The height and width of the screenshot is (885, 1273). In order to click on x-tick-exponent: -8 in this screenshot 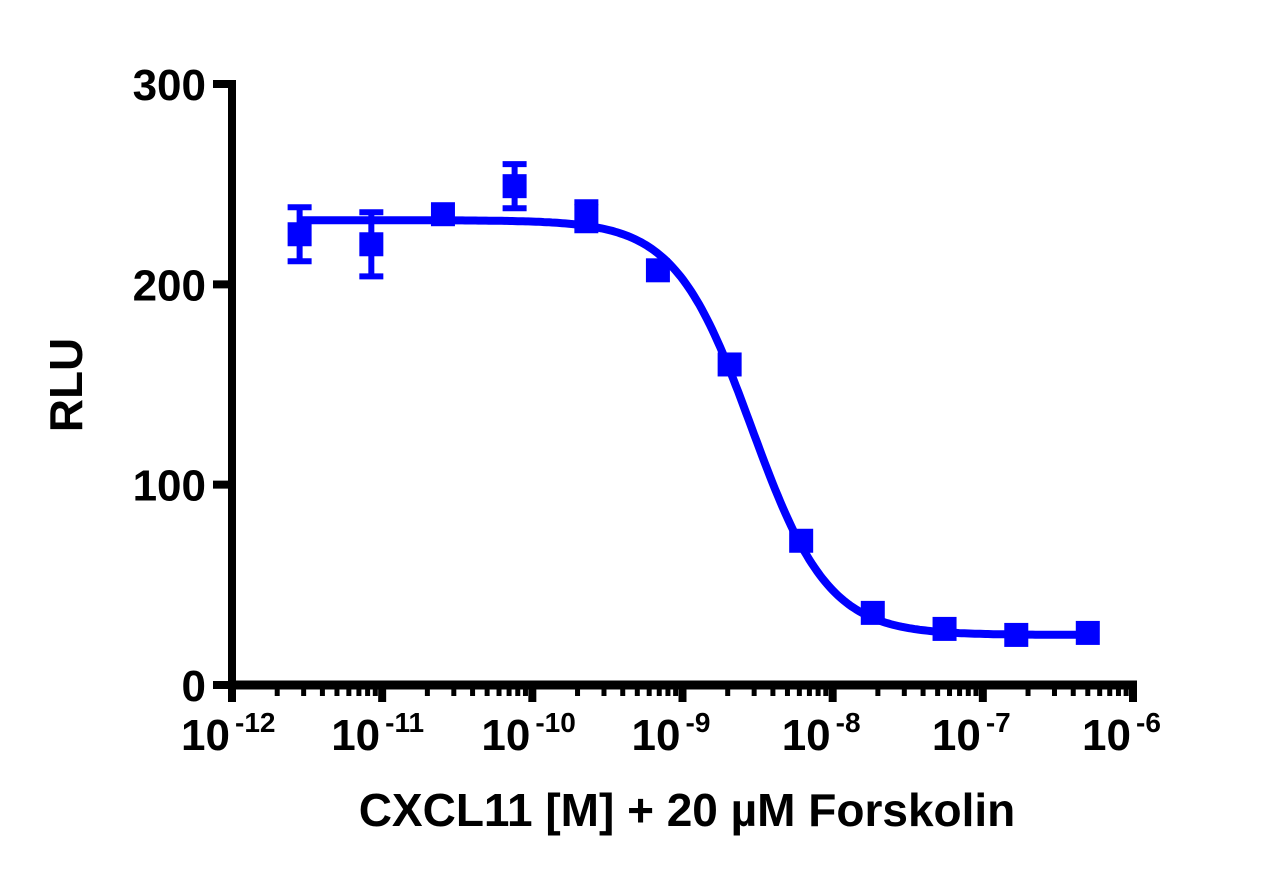, I will do `click(848, 722)`.